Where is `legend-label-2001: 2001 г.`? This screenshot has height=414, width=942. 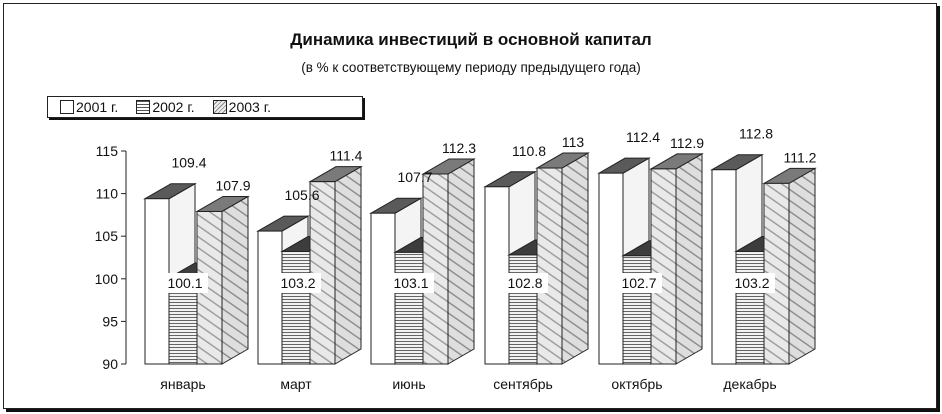
legend-label-2001: 2001 г. is located at coordinates (97, 107).